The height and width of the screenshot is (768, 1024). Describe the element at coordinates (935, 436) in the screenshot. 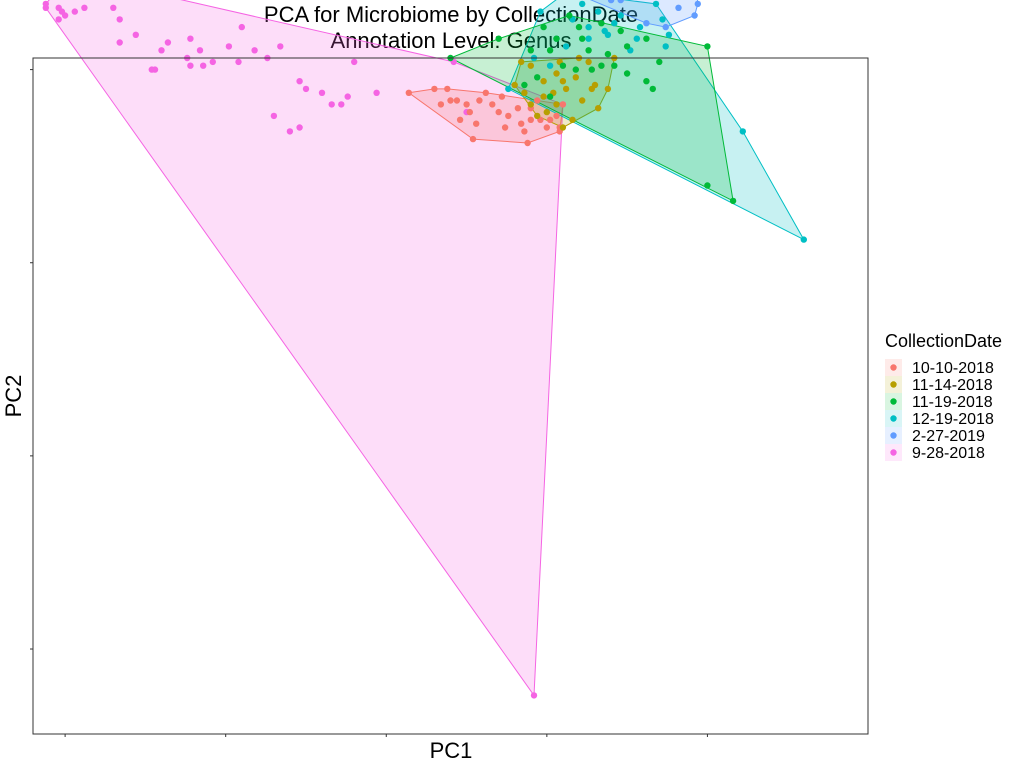

I see `legend-item-2-27-2019: 2-27-2019` at that location.